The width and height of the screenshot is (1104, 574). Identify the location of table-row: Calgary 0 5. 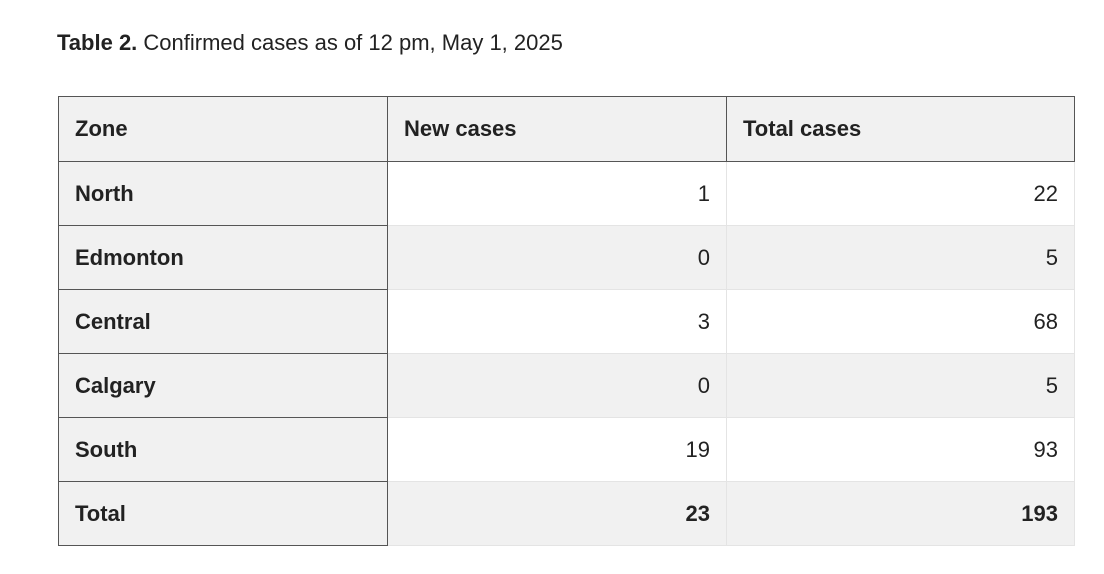
(566, 385).